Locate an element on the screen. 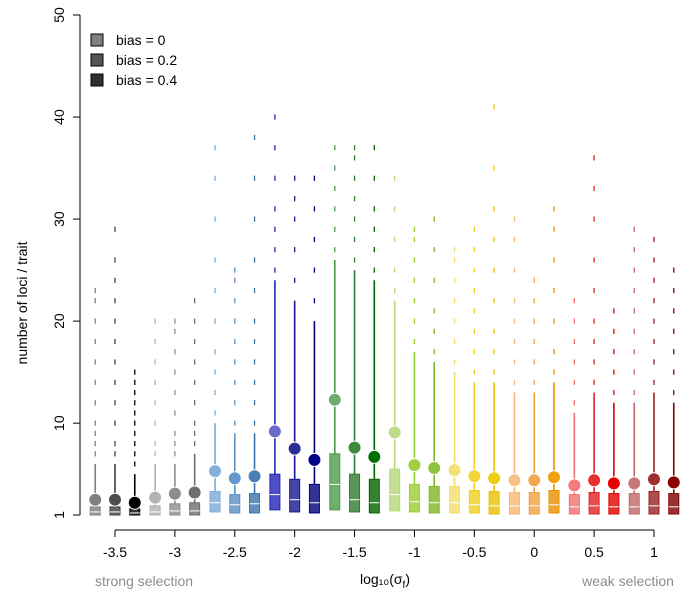 The height and width of the screenshot is (600, 700). box-group--1.5-bias-0.2 is located at coordinates (354, 329).